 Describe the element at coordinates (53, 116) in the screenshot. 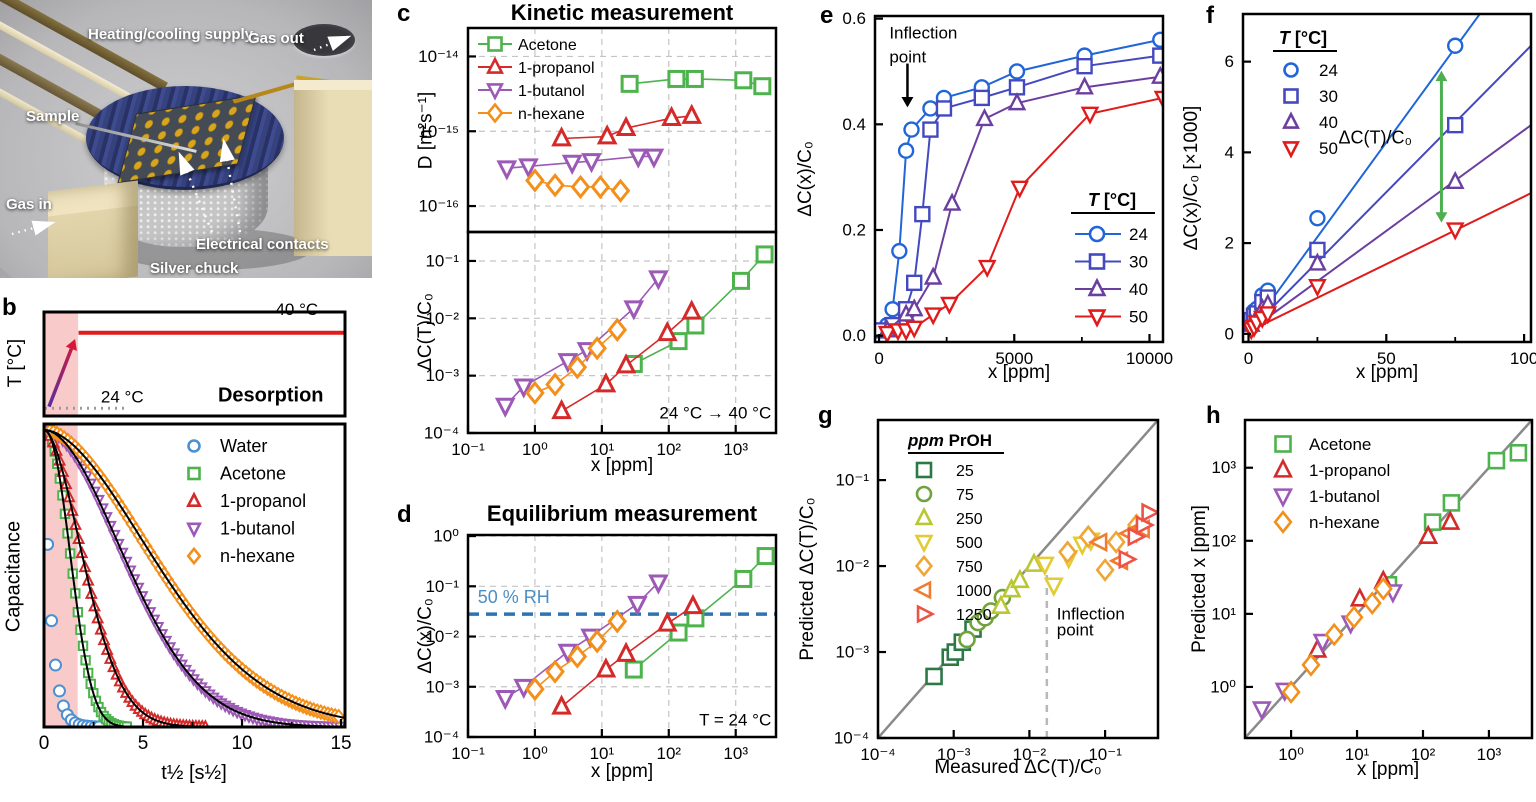

I see `label-sample: Sample` at that location.